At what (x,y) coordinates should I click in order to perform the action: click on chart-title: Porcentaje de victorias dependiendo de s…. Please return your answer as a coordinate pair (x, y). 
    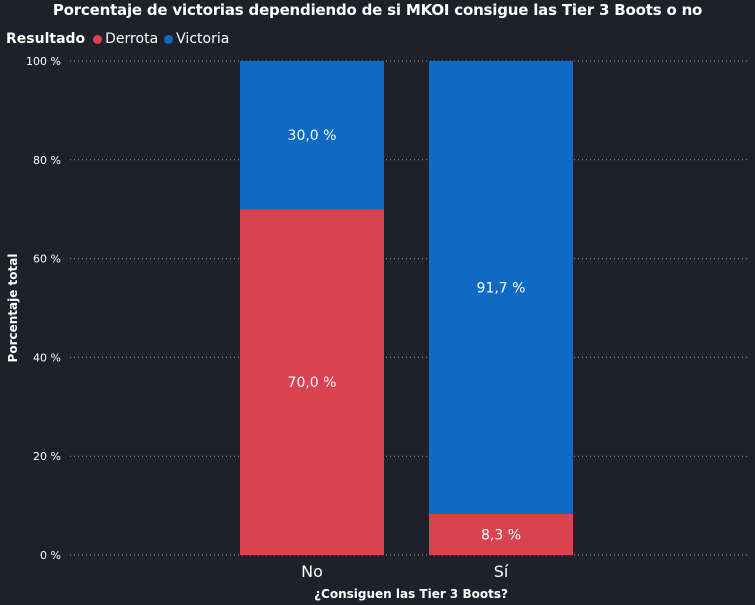
    Looking at the image, I should click on (377, 10).